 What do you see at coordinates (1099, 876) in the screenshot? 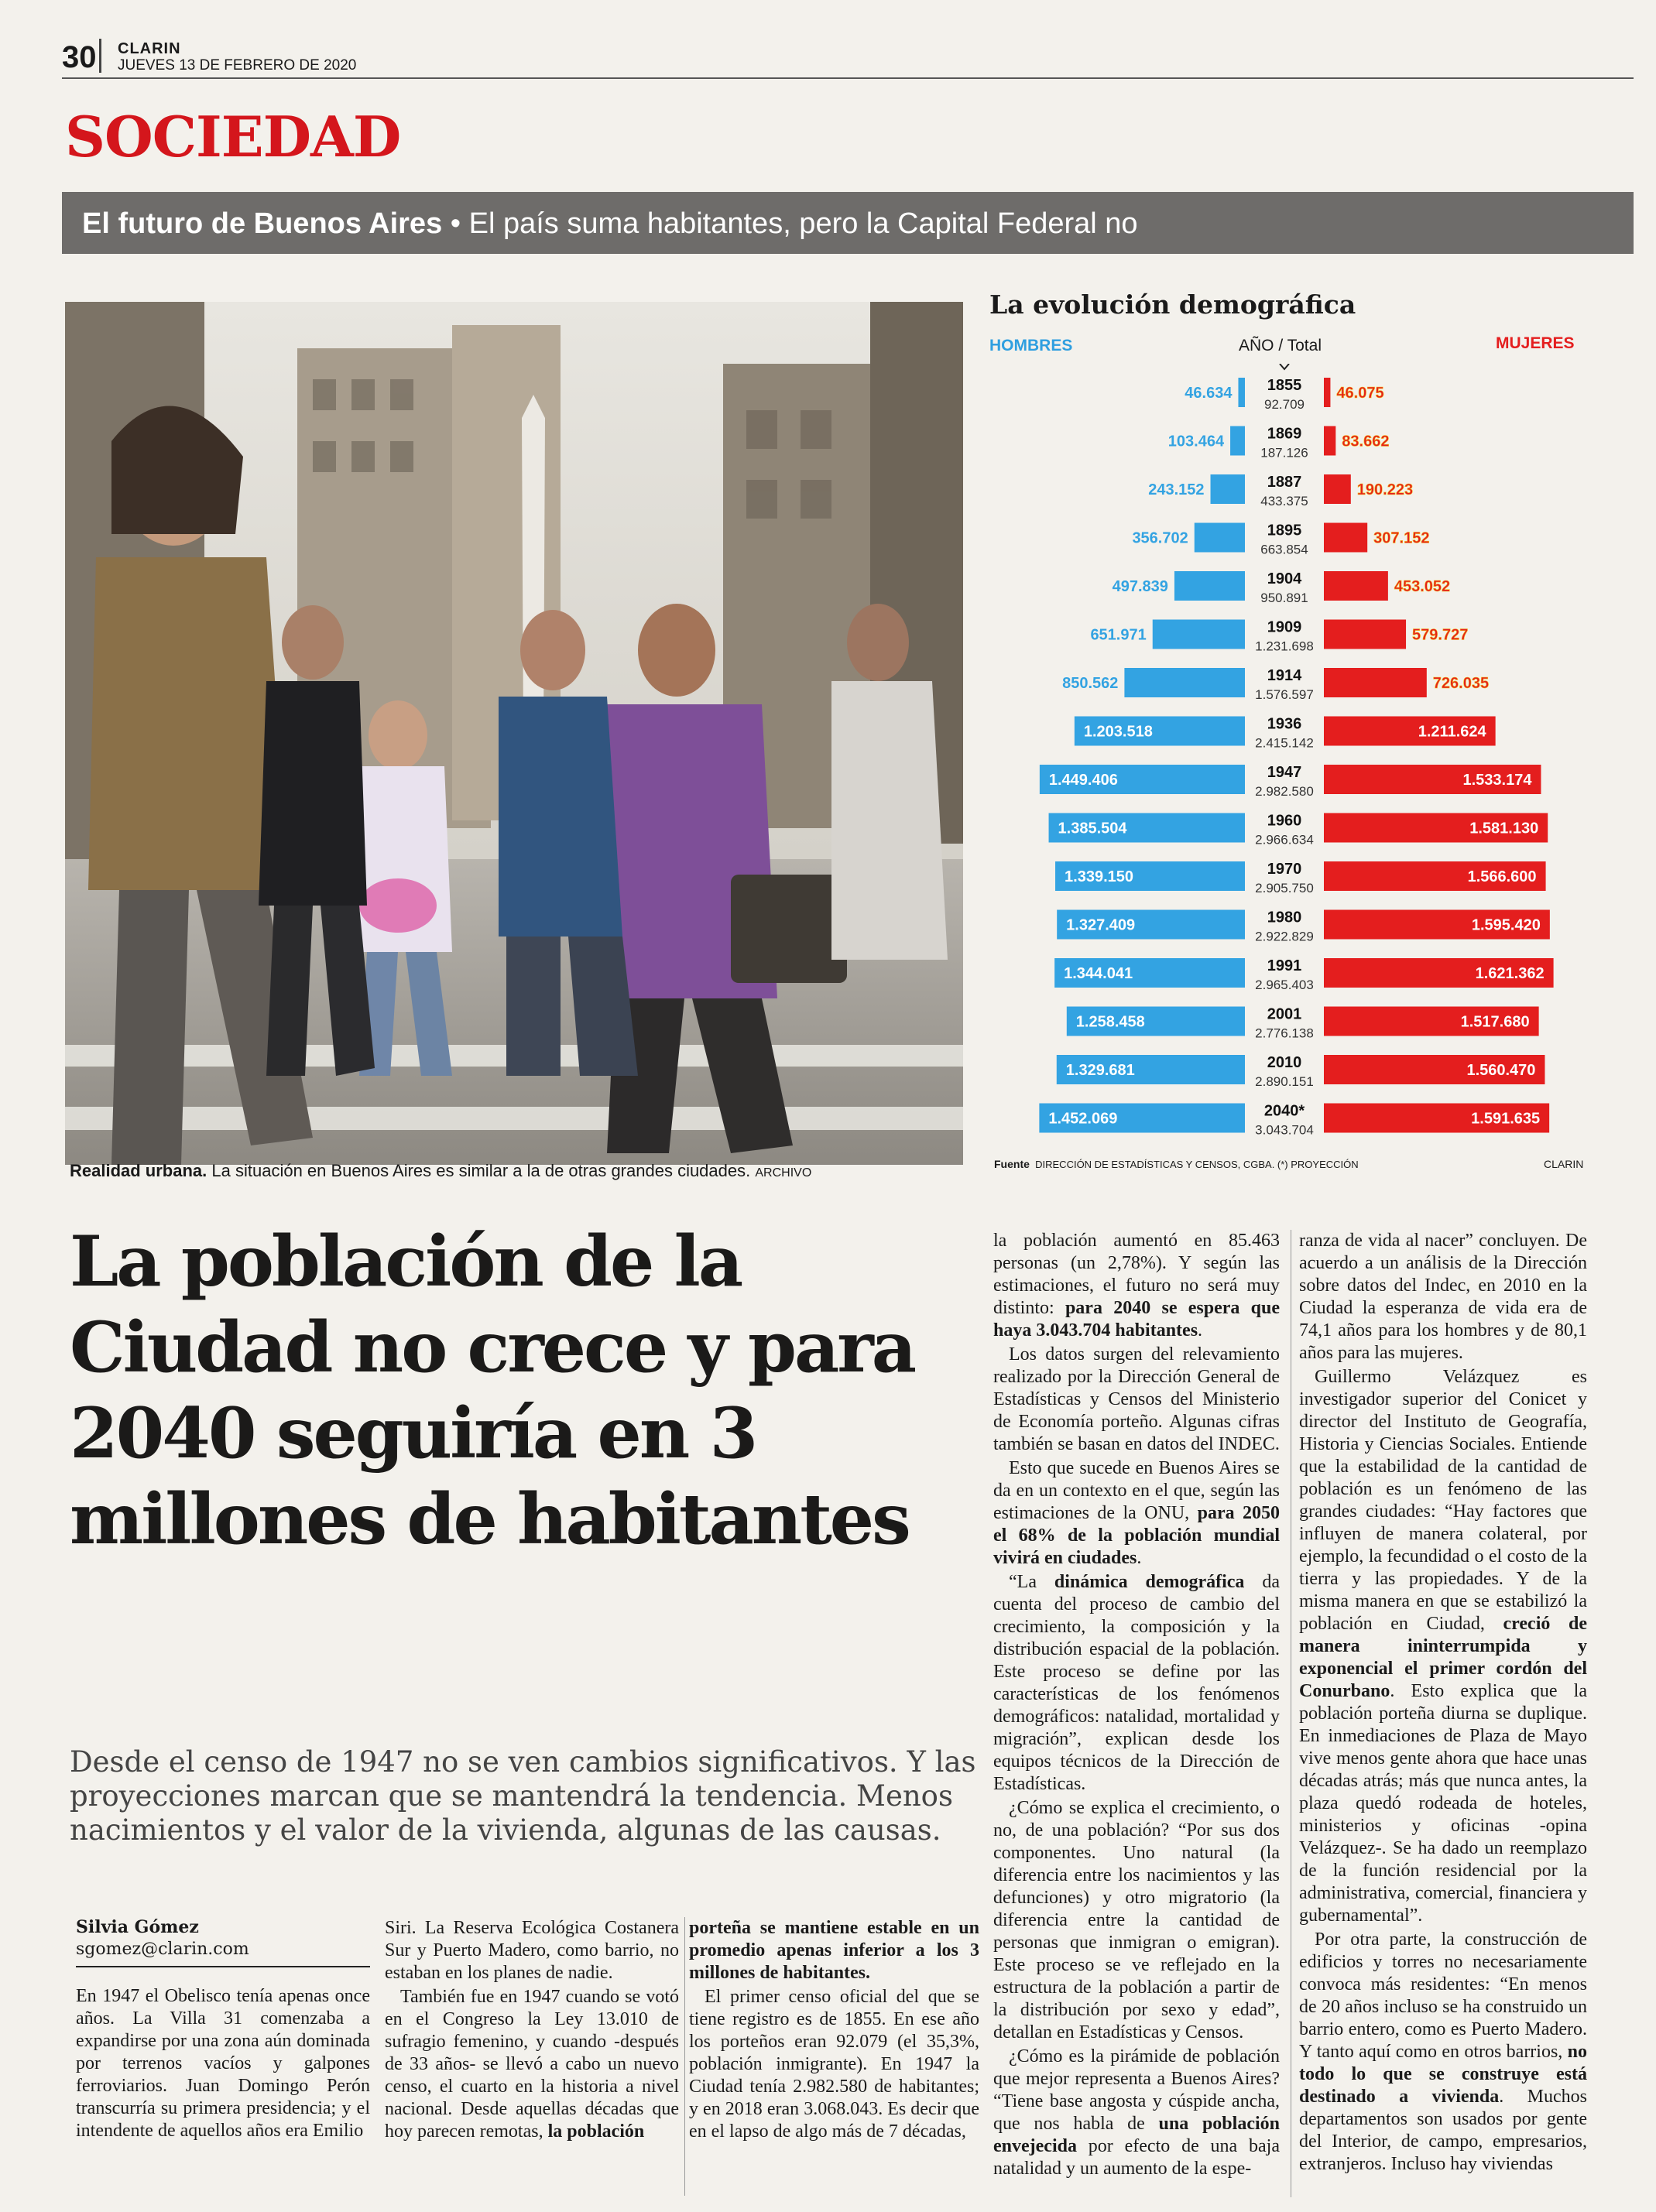
I see `men-value-label: 1.339.150` at bounding box center [1099, 876].